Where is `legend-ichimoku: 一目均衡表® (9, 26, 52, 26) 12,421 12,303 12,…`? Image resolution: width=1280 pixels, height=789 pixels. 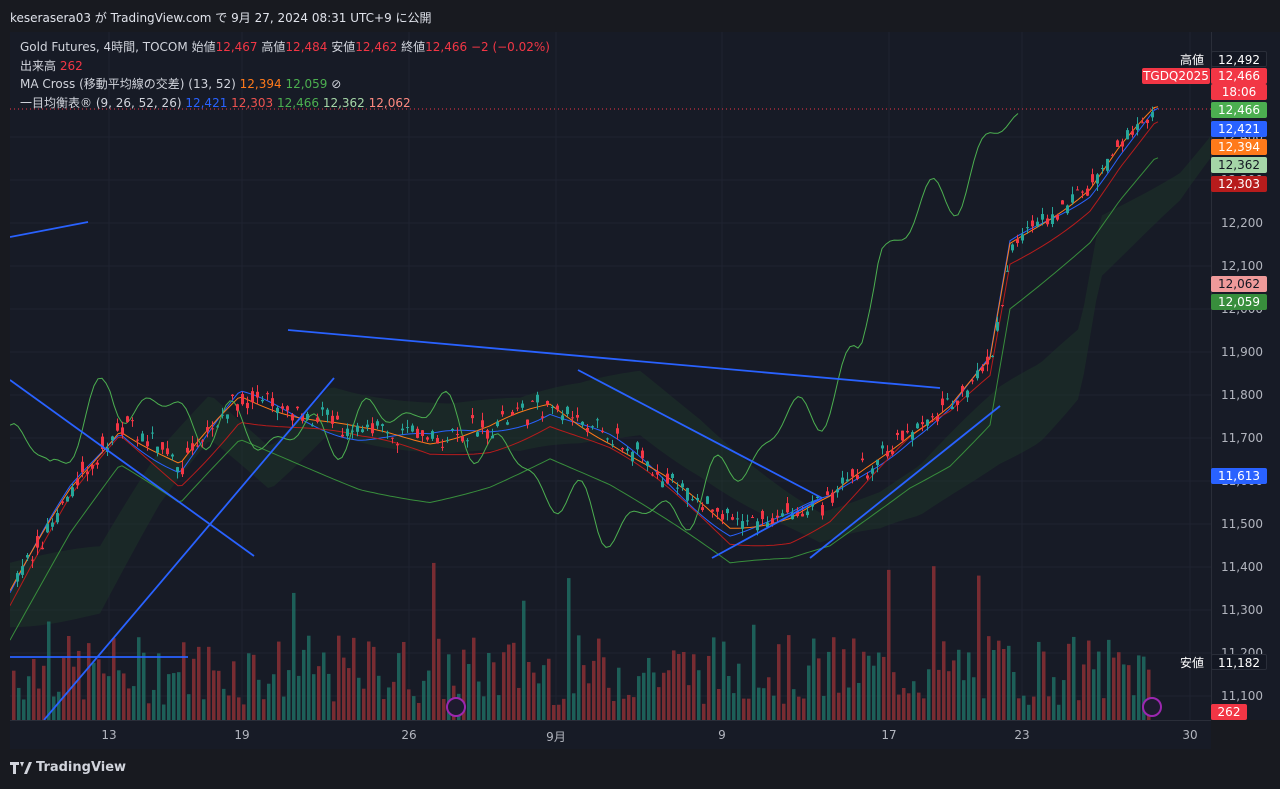
legend-ichimoku: 一目均衡表® (9, 26, 52, 26) 12,421 12,303 12,… is located at coordinates (285, 103).